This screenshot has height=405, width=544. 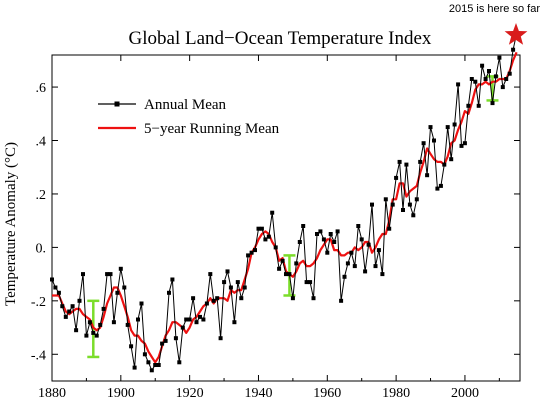 I want to click on annotation-text: 2015 is here so far, so click(x=494, y=9).